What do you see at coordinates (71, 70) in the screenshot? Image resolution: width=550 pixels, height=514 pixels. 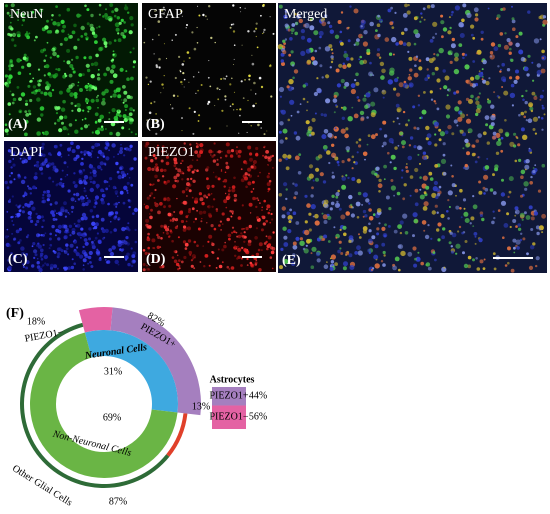 I see `micrograph: NeuN(A)` at bounding box center [71, 70].